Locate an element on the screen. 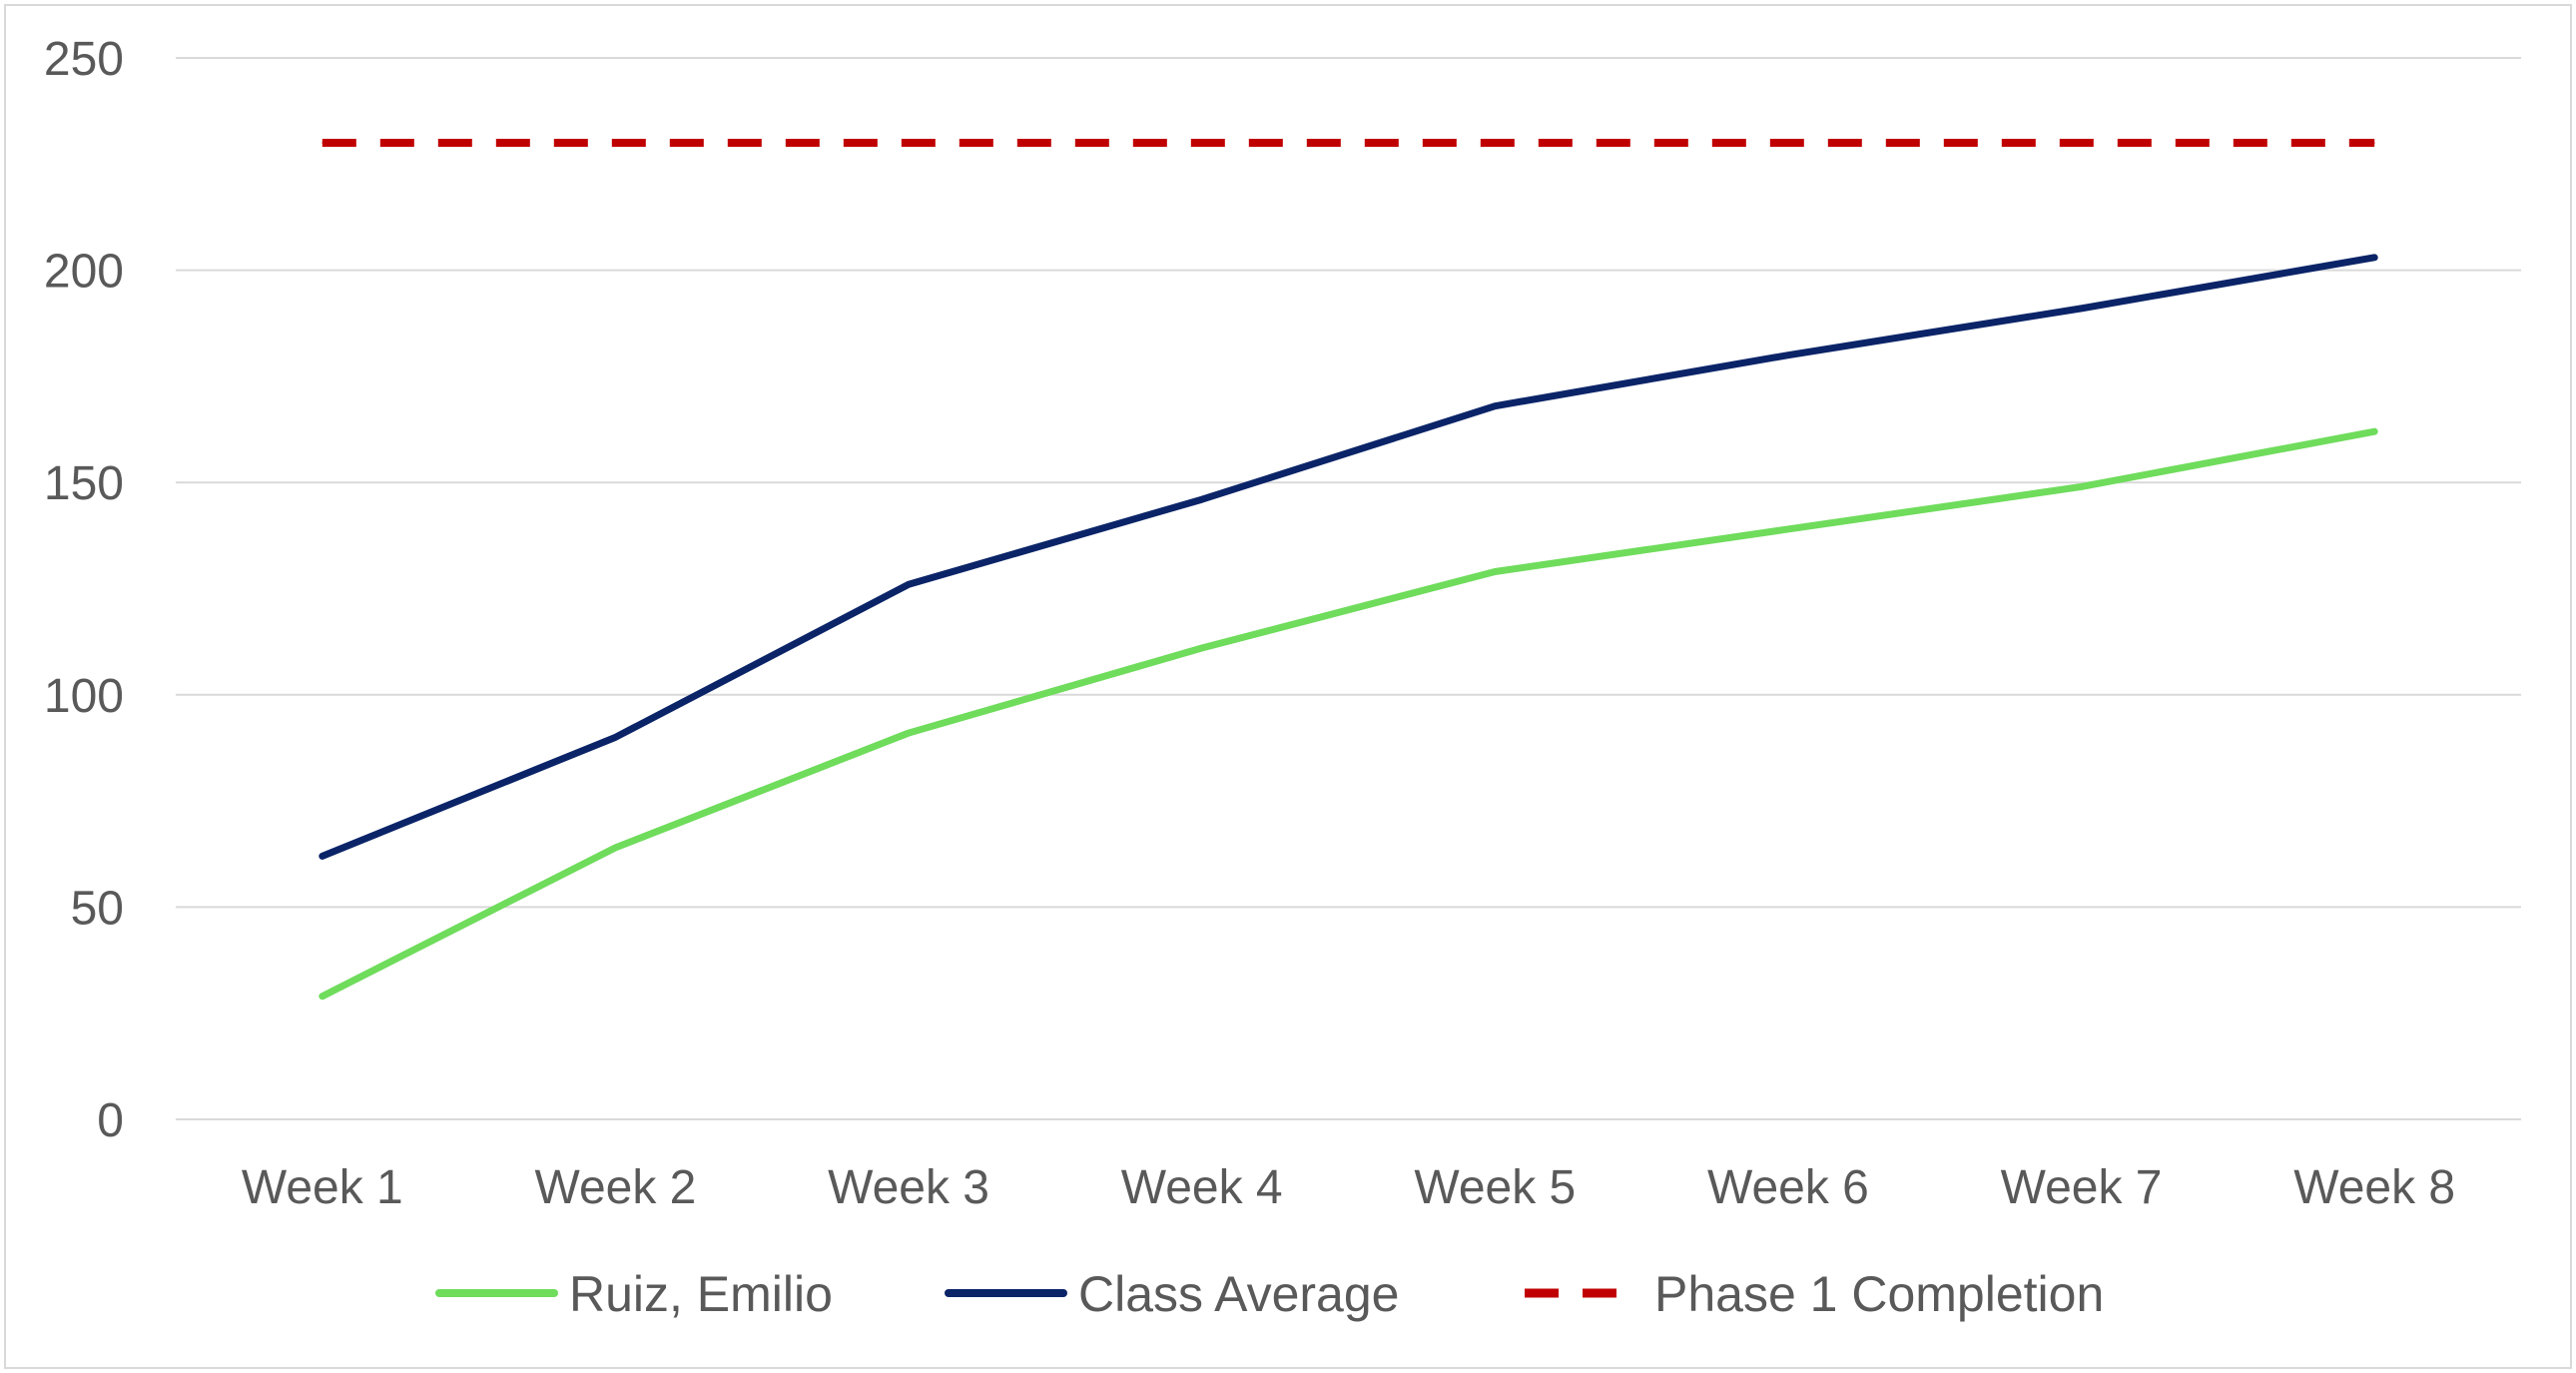  y-axis: 0 50 100 150 200 250 is located at coordinates (84, 590).